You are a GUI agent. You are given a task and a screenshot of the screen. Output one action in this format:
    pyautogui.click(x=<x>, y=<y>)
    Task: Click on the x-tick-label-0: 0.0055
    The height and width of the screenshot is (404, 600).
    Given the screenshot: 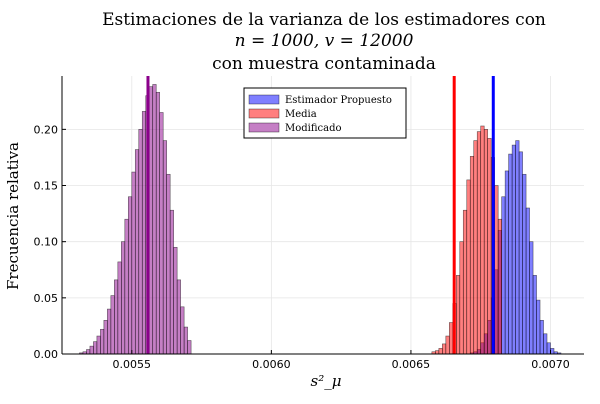 What is the action you would take?
    pyautogui.click(x=132, y=364)
    